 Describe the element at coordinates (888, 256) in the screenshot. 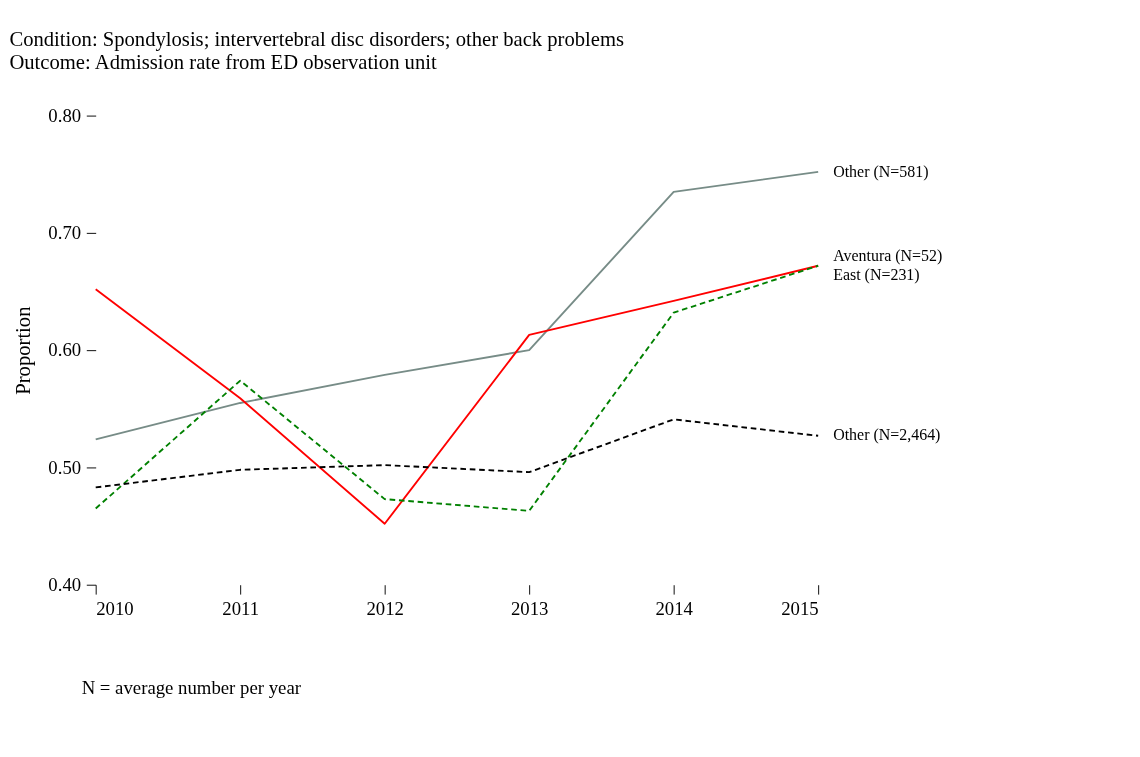

I see `series-label: Aventura (N=52)` at that location.